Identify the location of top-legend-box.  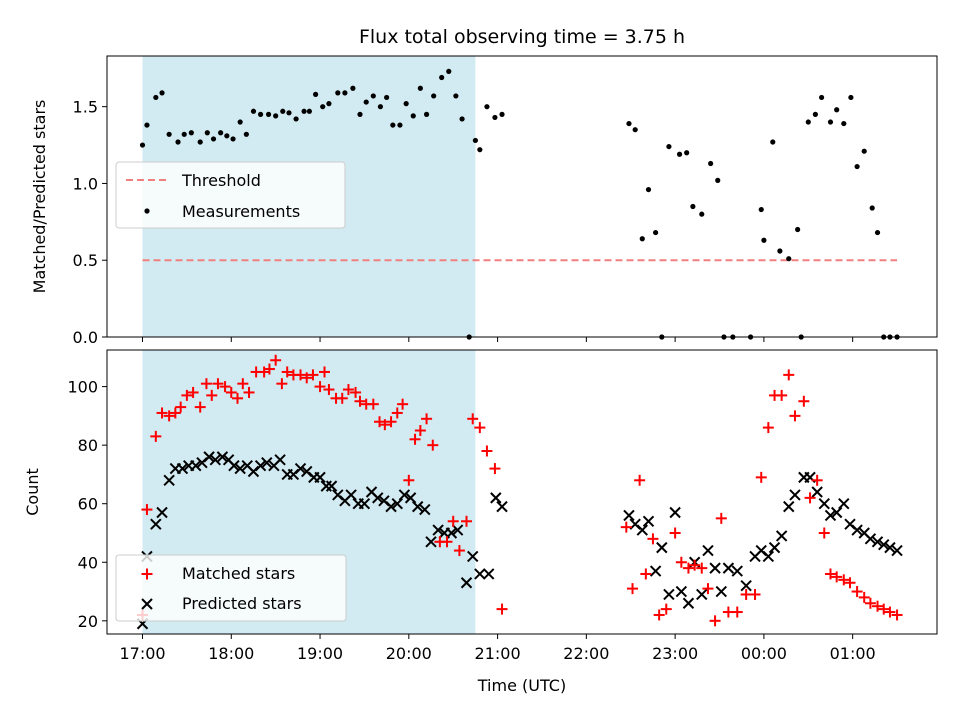
(230, 195).